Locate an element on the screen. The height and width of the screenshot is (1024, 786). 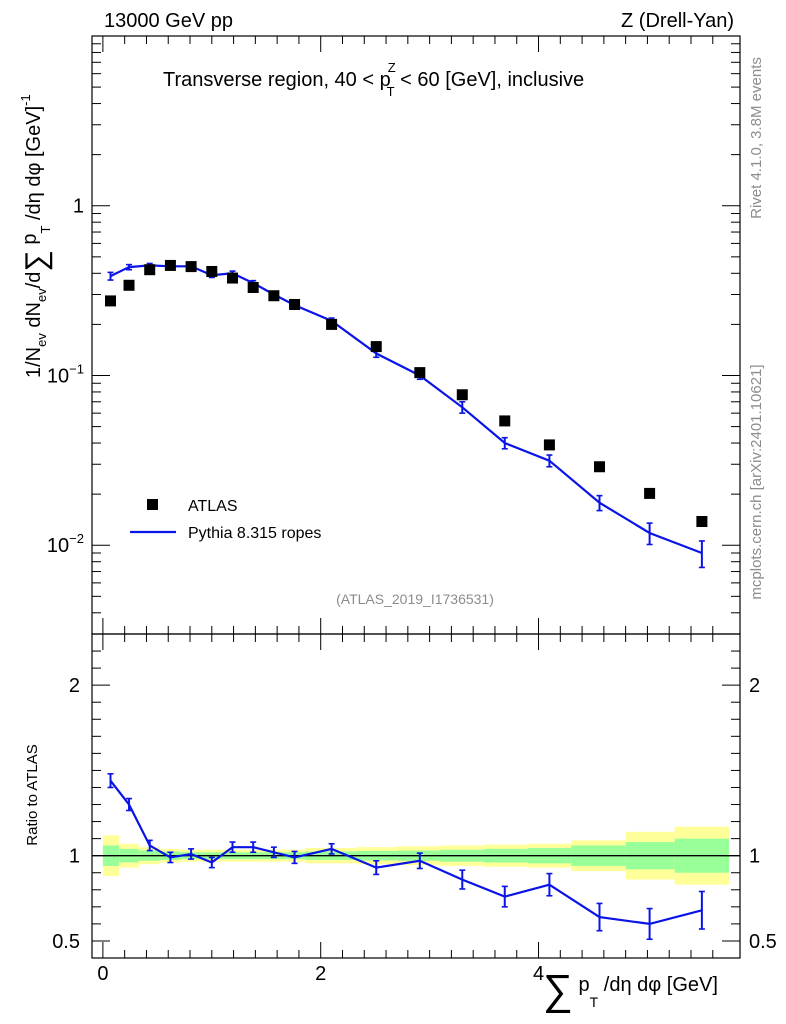
main-y-tick-label: 10⁻¹ is located at coordinates (65, 374).